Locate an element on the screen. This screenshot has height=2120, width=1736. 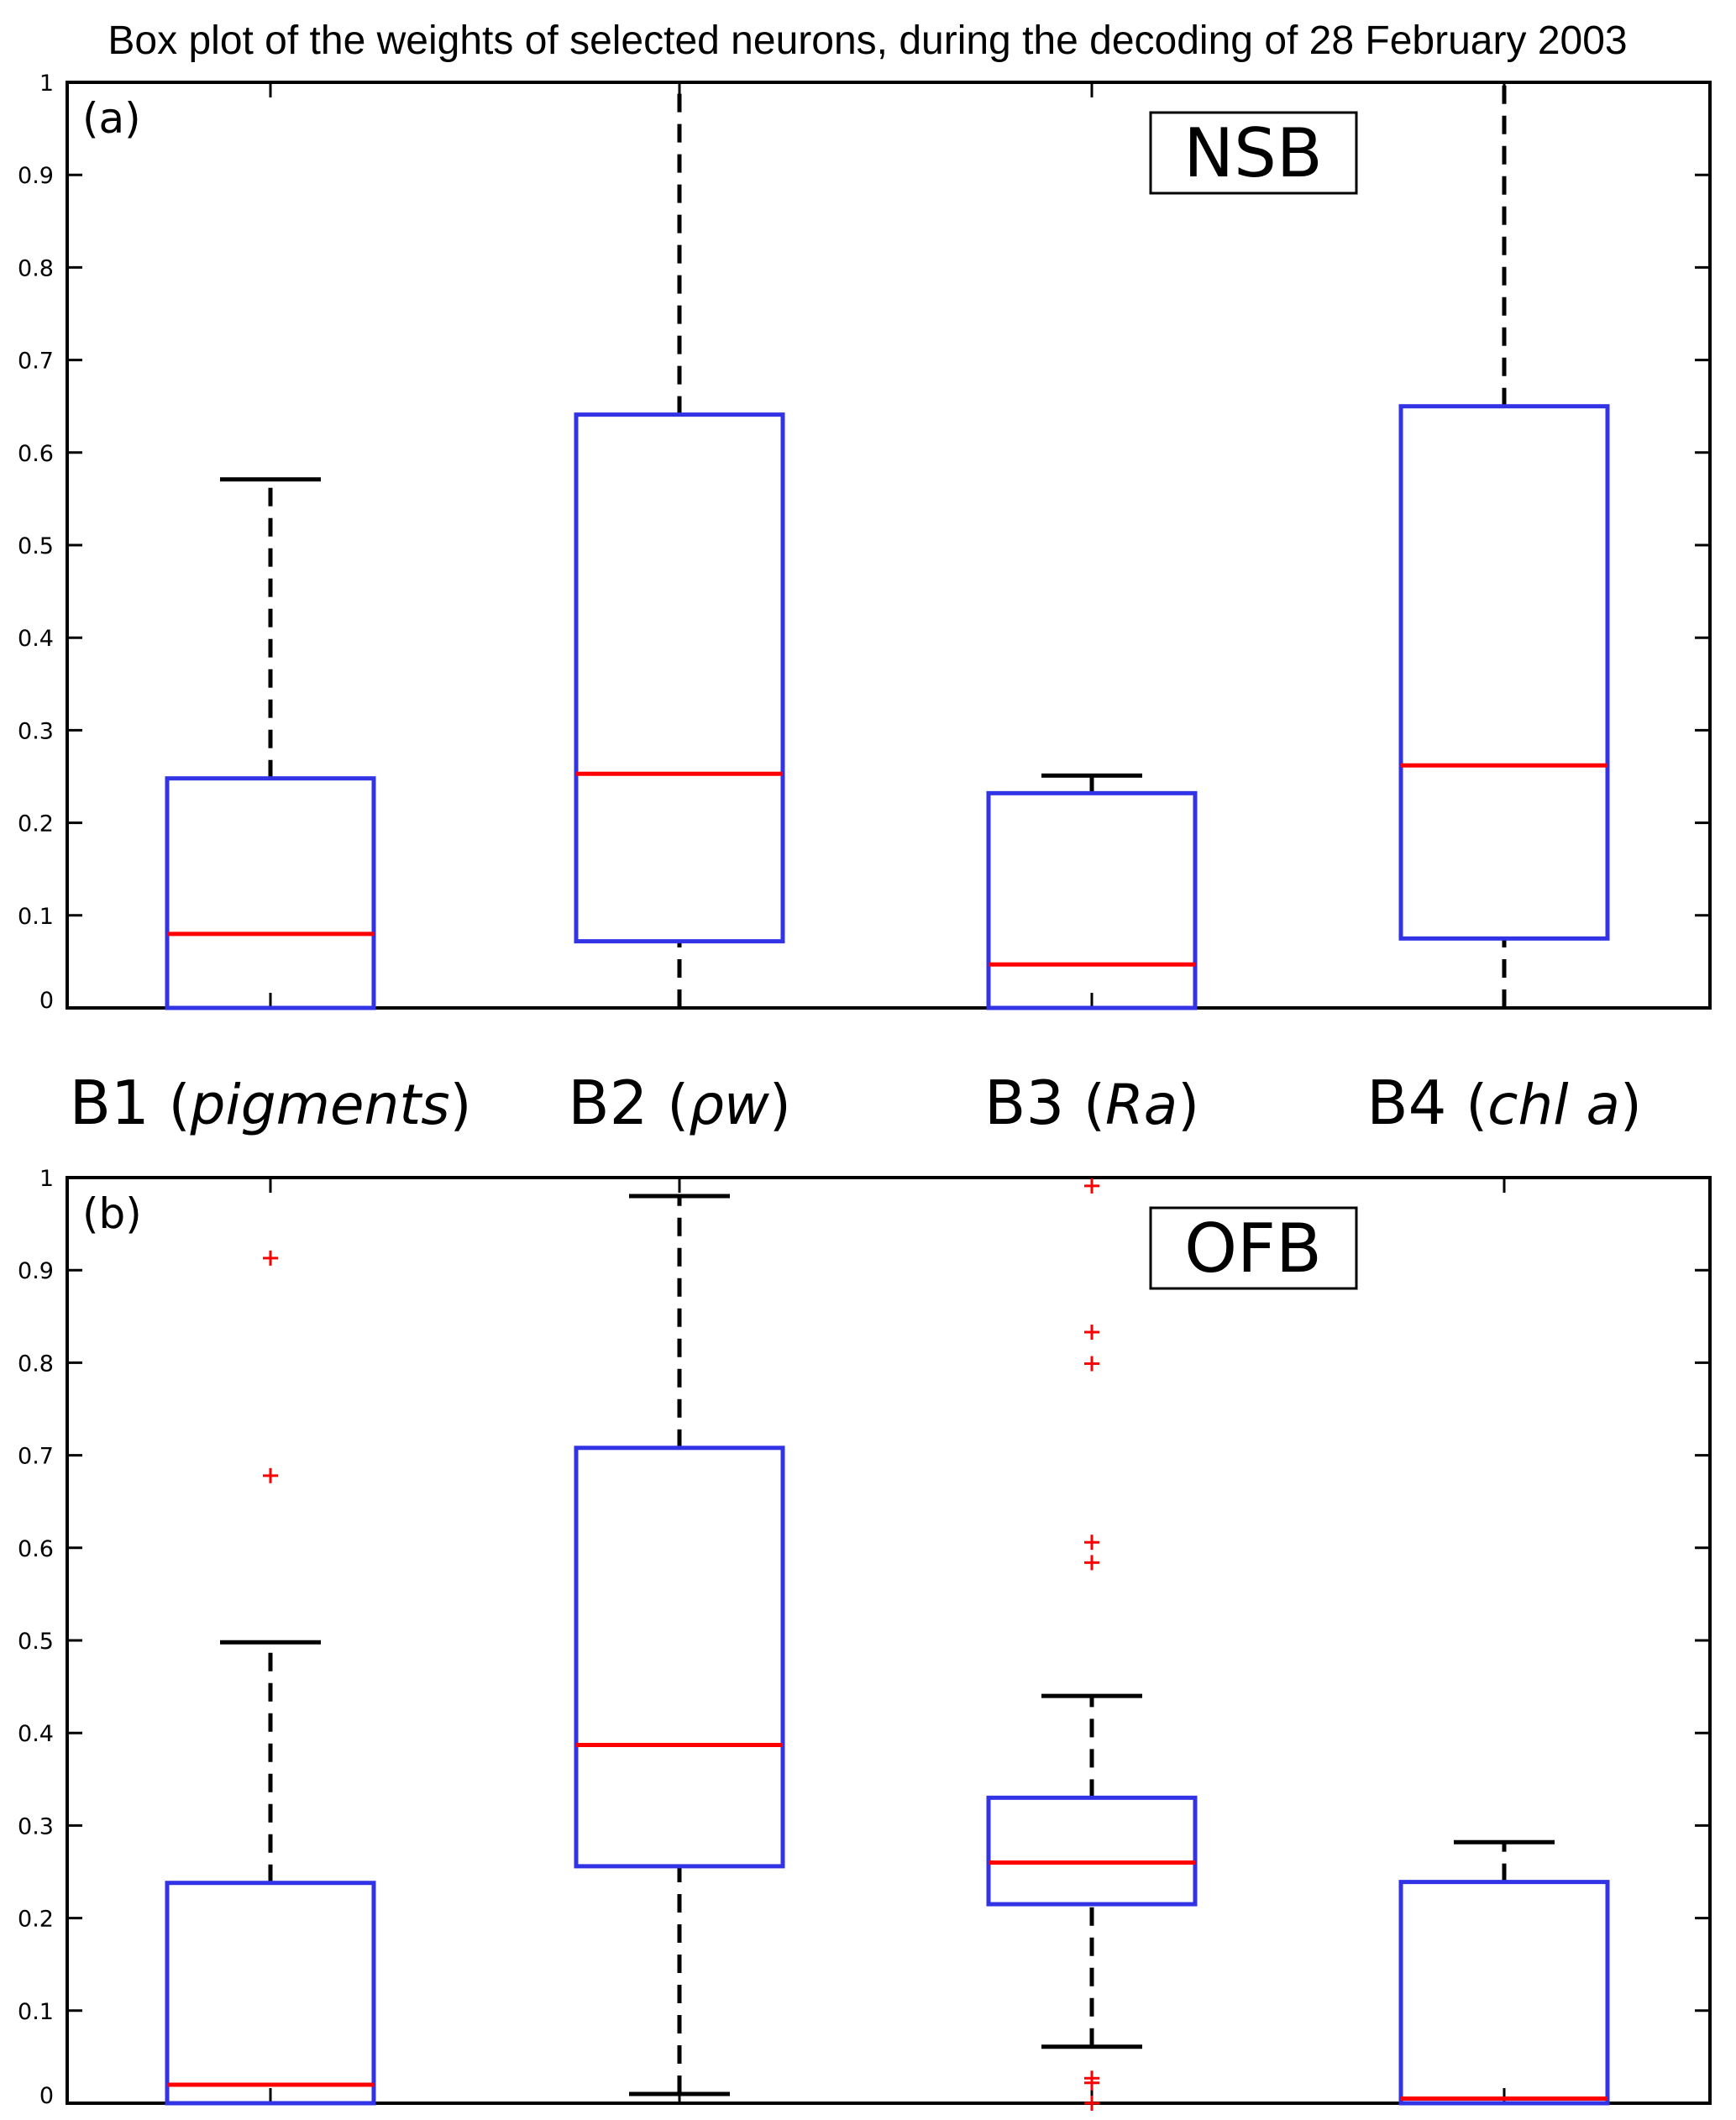
category-label-B1: B1 (pigments) is located at coordinates (271, 1103).